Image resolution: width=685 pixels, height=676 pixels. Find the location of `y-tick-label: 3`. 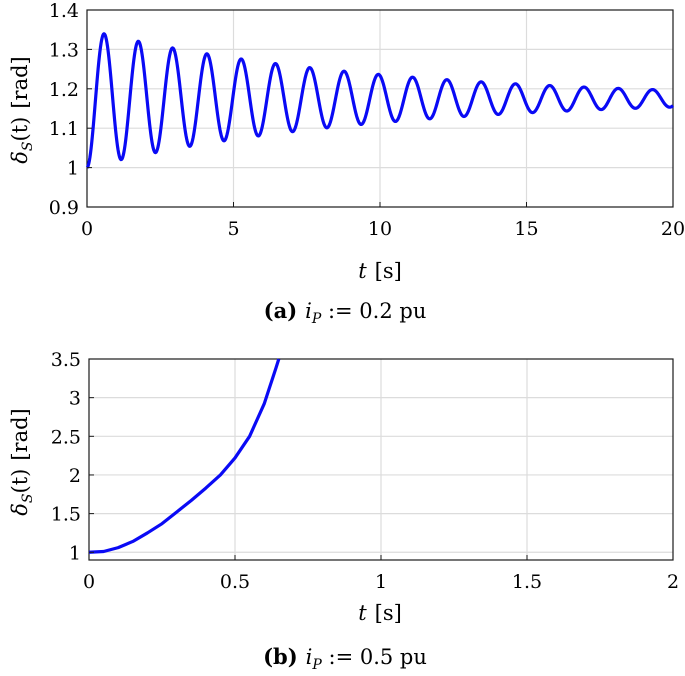

y-tick-label: 3 is located at coordinates (75, 399).